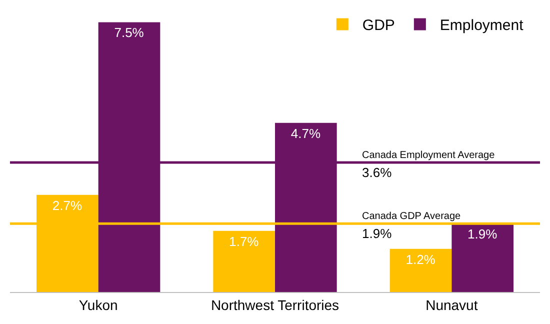  What do you see at coordinates (129, 32) in the screenshot?
I see `data-label: 7.5%` at bounding box center [129, 32].